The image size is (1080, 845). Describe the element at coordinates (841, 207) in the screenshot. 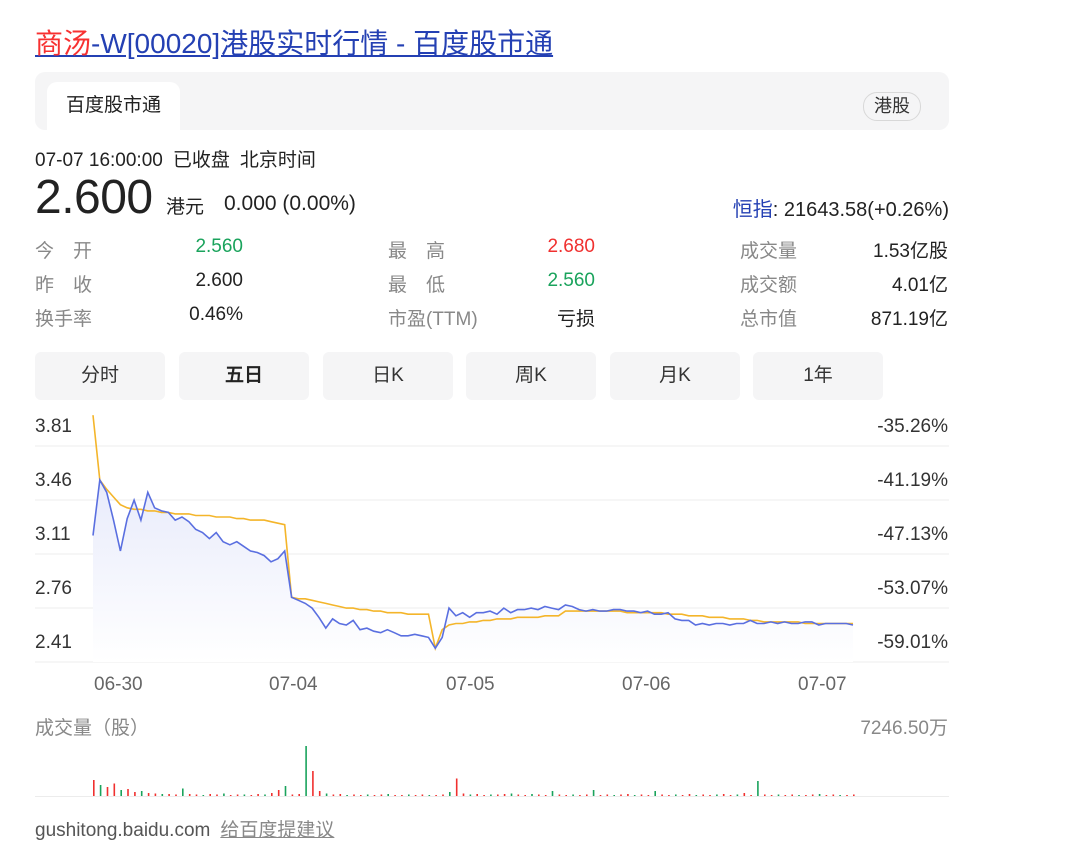

I see `index-quote: 恒指: 21643.58(+0.26%)` at that location.